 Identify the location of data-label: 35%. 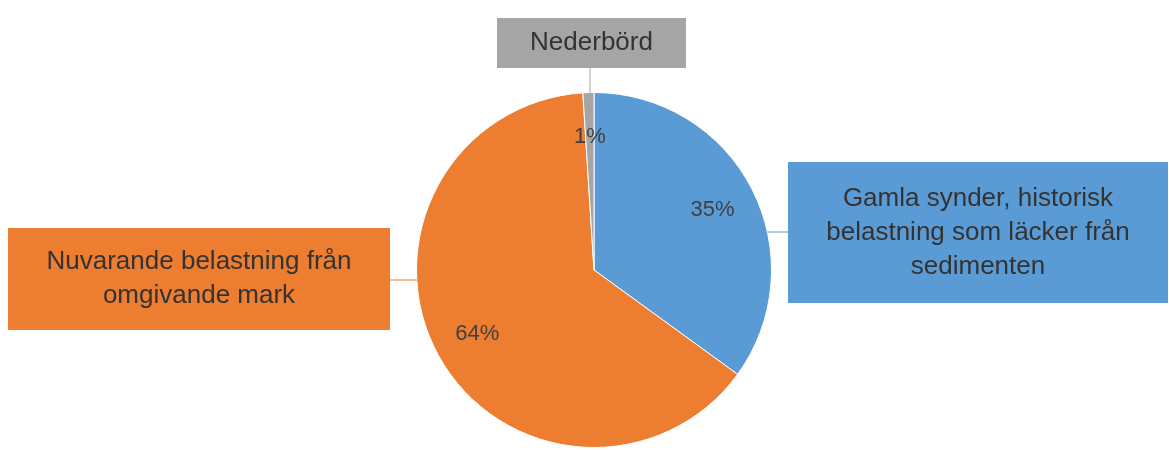
(712, 208).